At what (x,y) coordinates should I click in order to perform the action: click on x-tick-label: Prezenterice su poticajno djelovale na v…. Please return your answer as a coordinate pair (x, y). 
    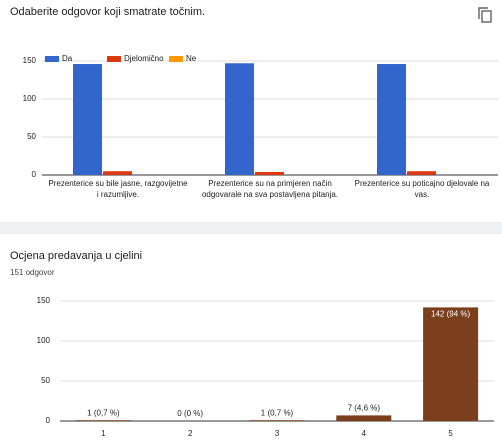
    Looking at the image, I should click on (422, 189).